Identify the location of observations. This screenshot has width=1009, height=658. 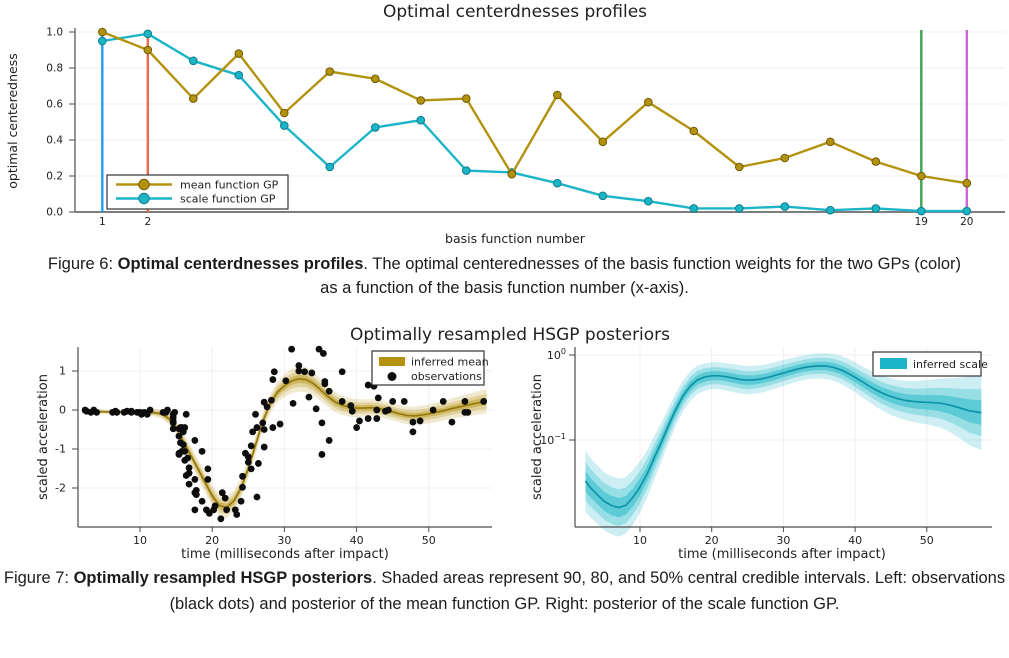
(284, 434).